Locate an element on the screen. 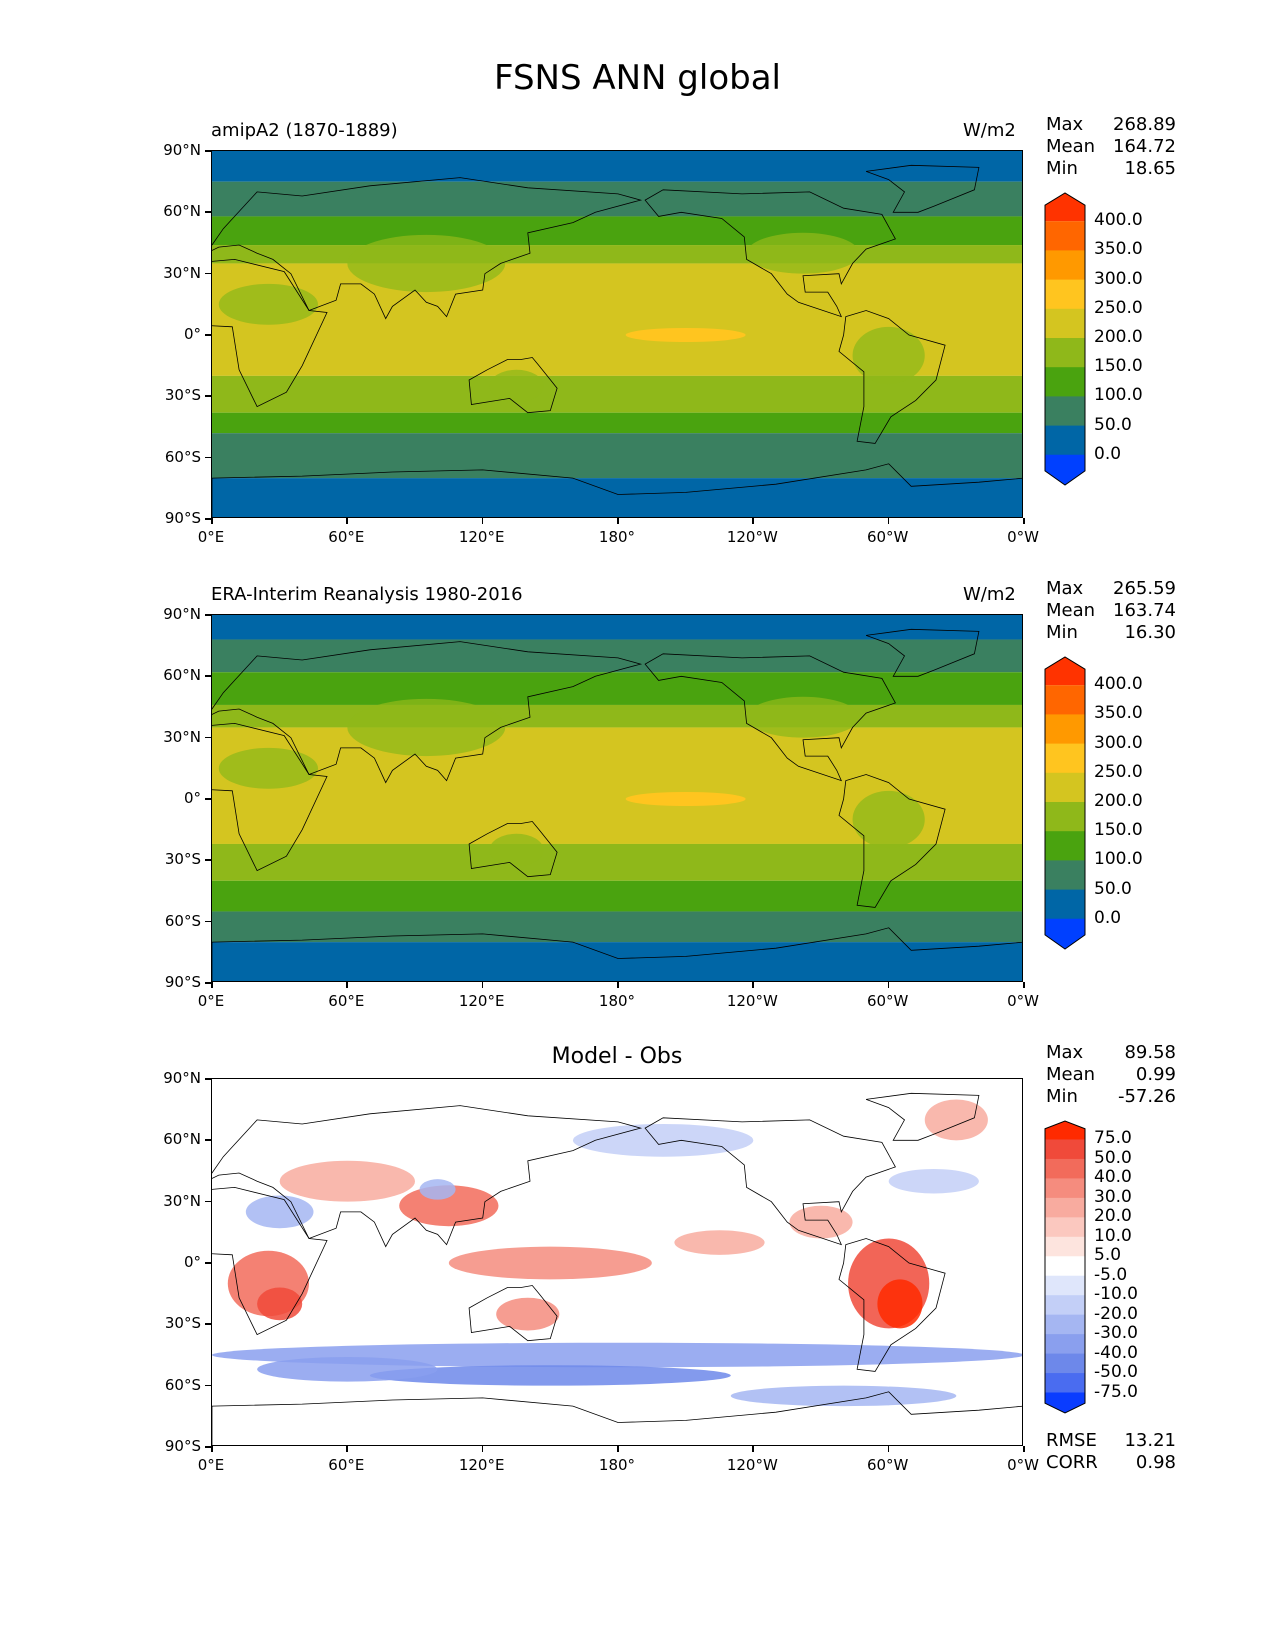 Image resolution: width=1275 pixels, height=1650 pixels. x-tick-label: 60°W is located at coordinates (887, 1465).